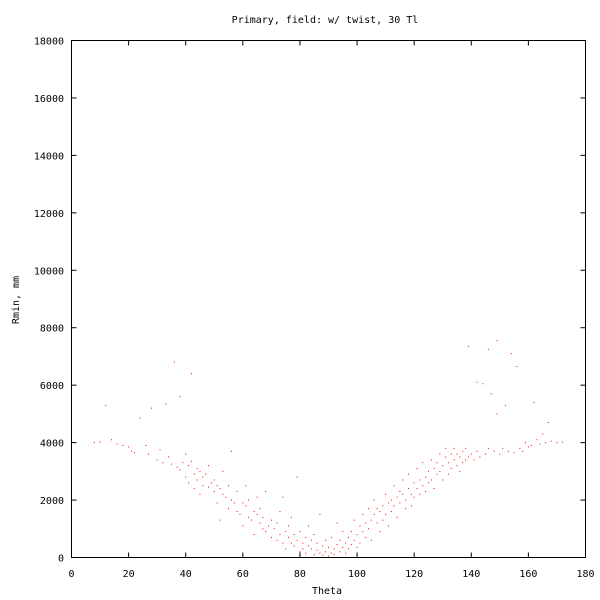  What do you see at coordinates (49, 99) in the screenshot?
I see `y-tick-label: 16000` at bounding box center [49, 99].